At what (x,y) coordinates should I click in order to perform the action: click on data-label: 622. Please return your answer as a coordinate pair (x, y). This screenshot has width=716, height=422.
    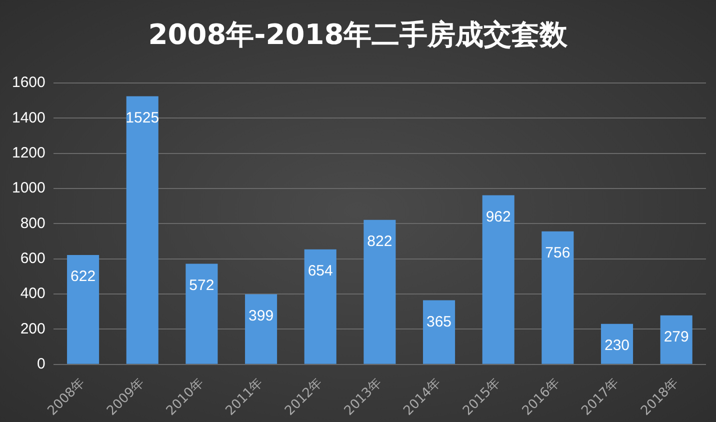
    Looking at the image, I should click on (83, 277).